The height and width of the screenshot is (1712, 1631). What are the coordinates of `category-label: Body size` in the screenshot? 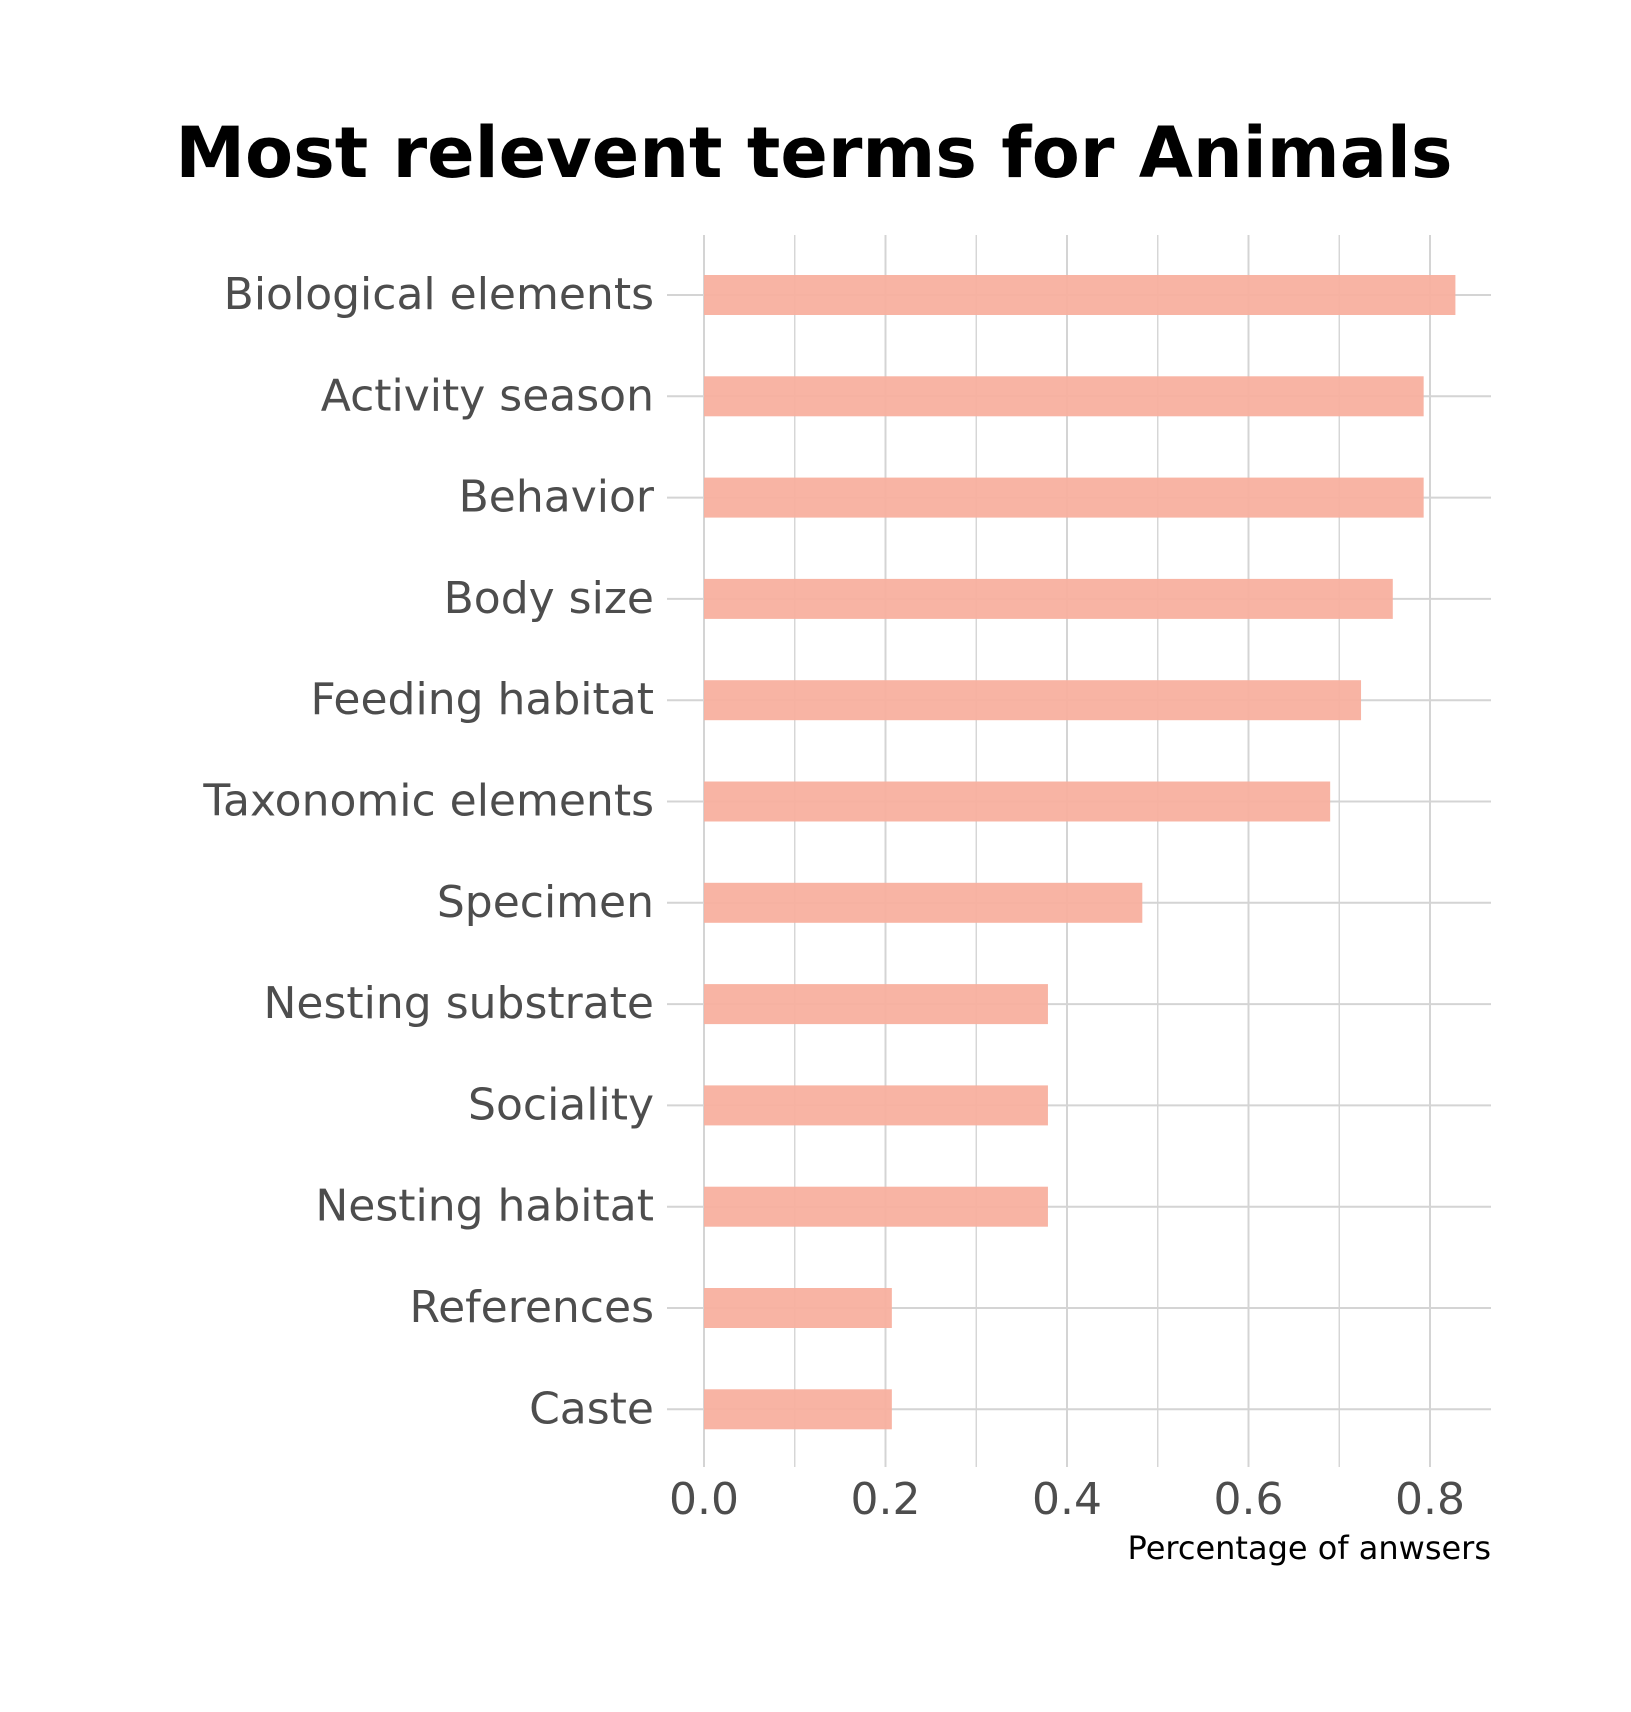 It's located at (549, 598).